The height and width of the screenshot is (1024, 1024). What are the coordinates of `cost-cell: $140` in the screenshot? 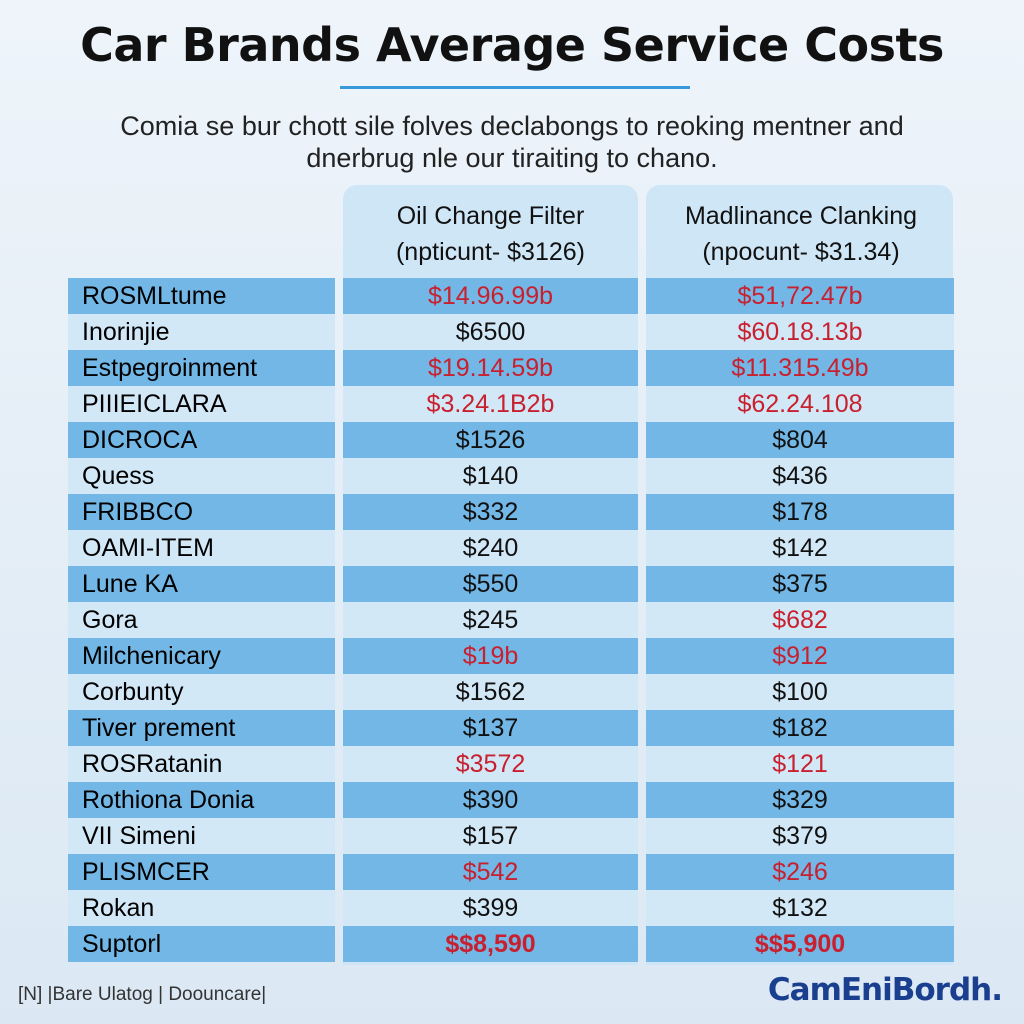 It's located at (490, 476).